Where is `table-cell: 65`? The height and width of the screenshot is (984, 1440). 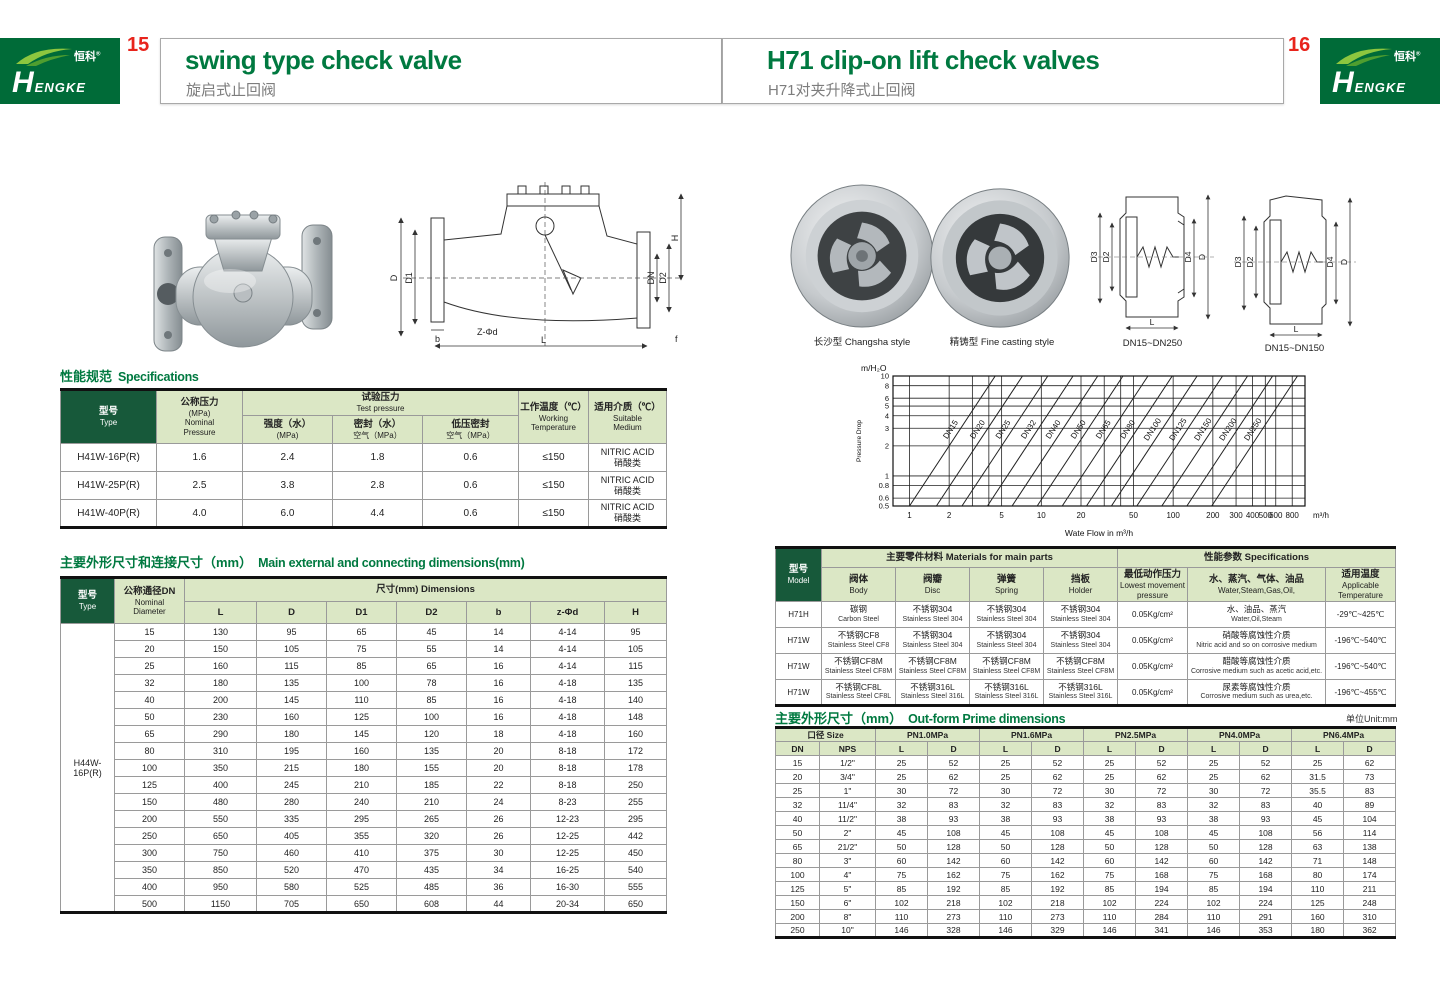 table-cell: 65 is located at coordinates (797, 846).